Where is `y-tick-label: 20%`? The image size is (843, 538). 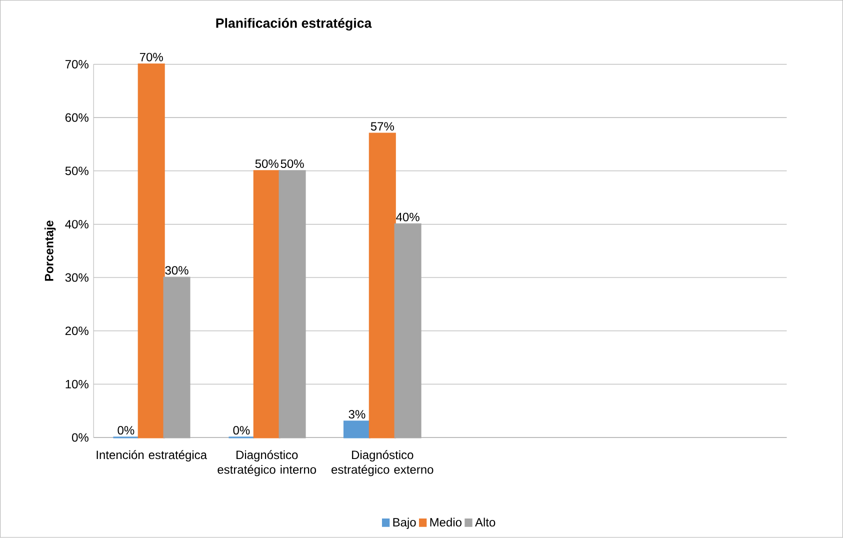
y-tick-label: 20% is located at coordinates (76, 331).